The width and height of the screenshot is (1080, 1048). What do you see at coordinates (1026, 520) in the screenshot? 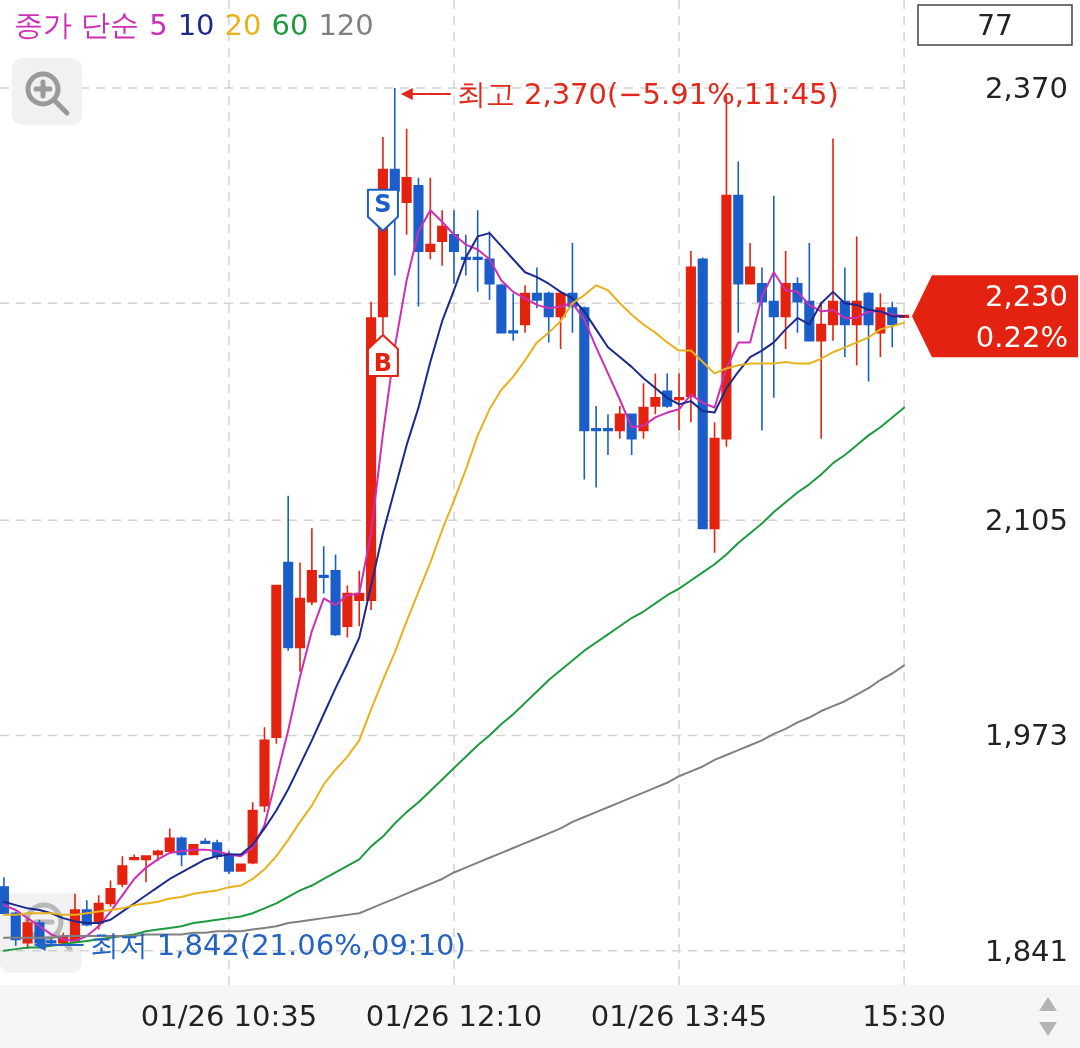
I see `y-tick-label: 2,105` at bounding box center [1026, 520].